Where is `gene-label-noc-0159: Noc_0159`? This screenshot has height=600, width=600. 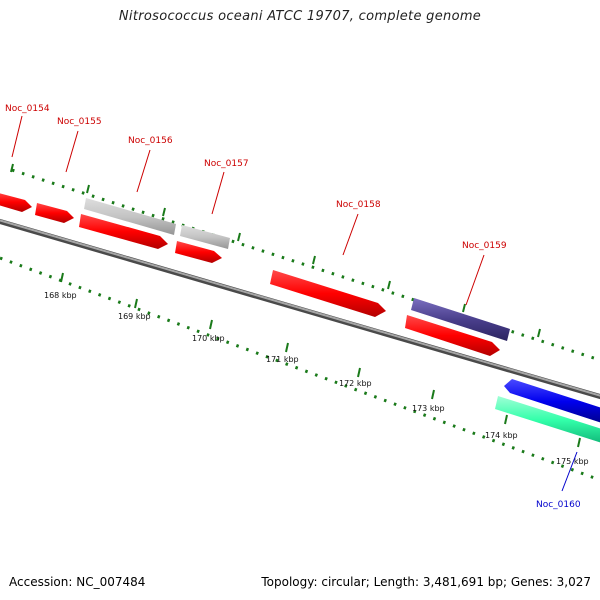
gene-label-noc-0159: Noc_0159 is located at coordinates (484, 246).